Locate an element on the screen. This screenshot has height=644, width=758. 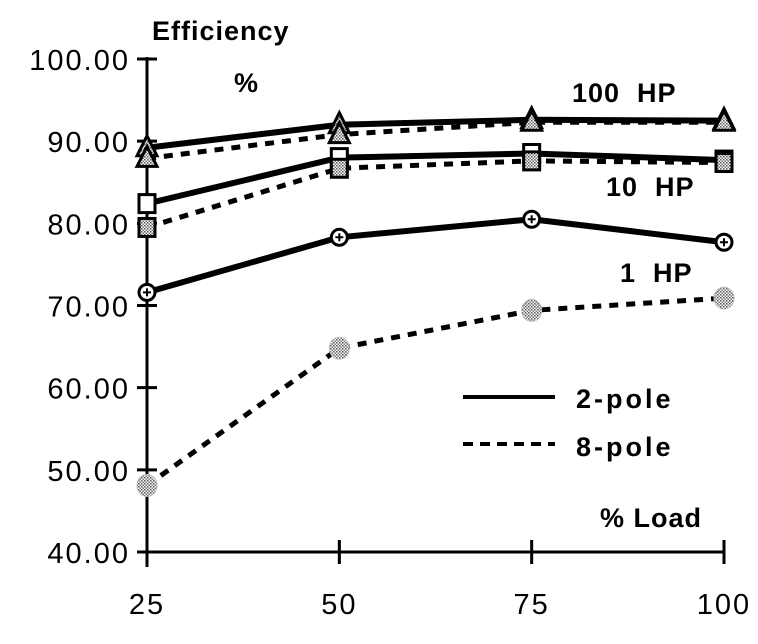
x-tick-label: 75 is located at coordinates (532, 605).